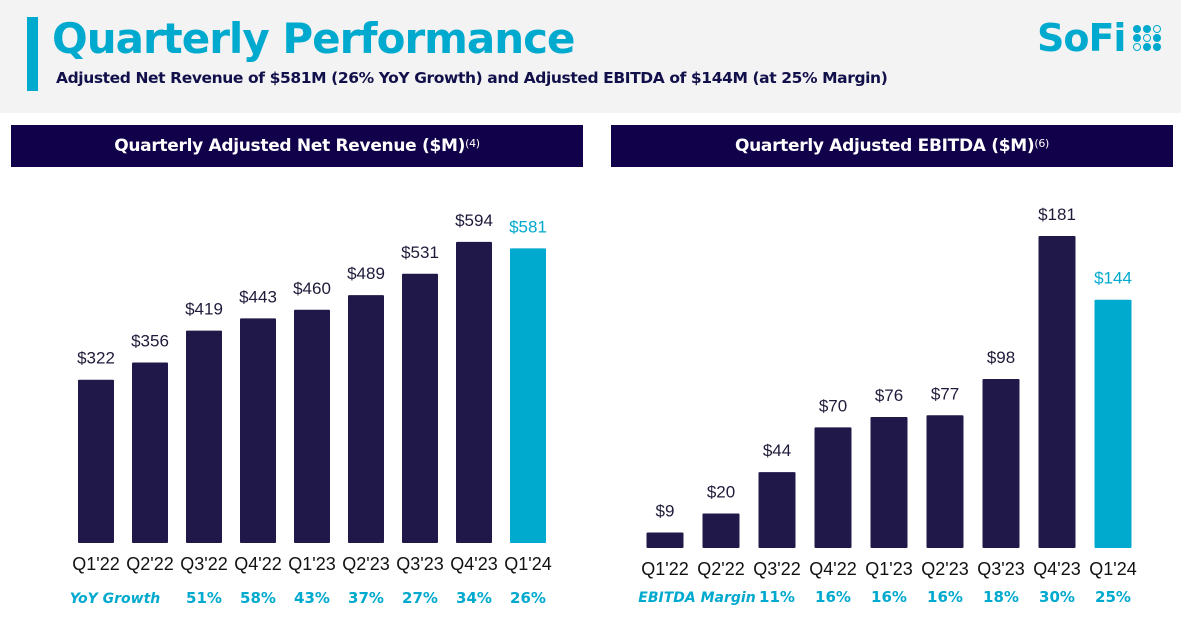  What do you see at coordinates (311, 564) in the screenshot?
I see `revenue-category-label: Q1'23` at bounding box center [311, 564].